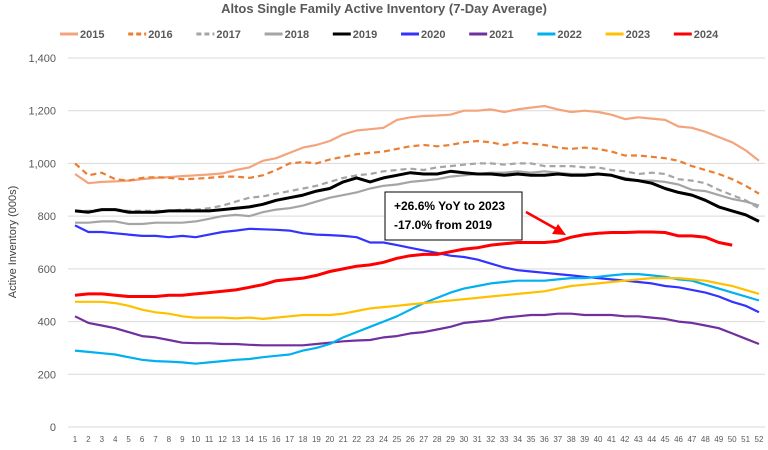 The image size is (768, 450). Describe the element at coordinates (128, 439) in the screenshot. I see `x-tick-label: 5` at that location.